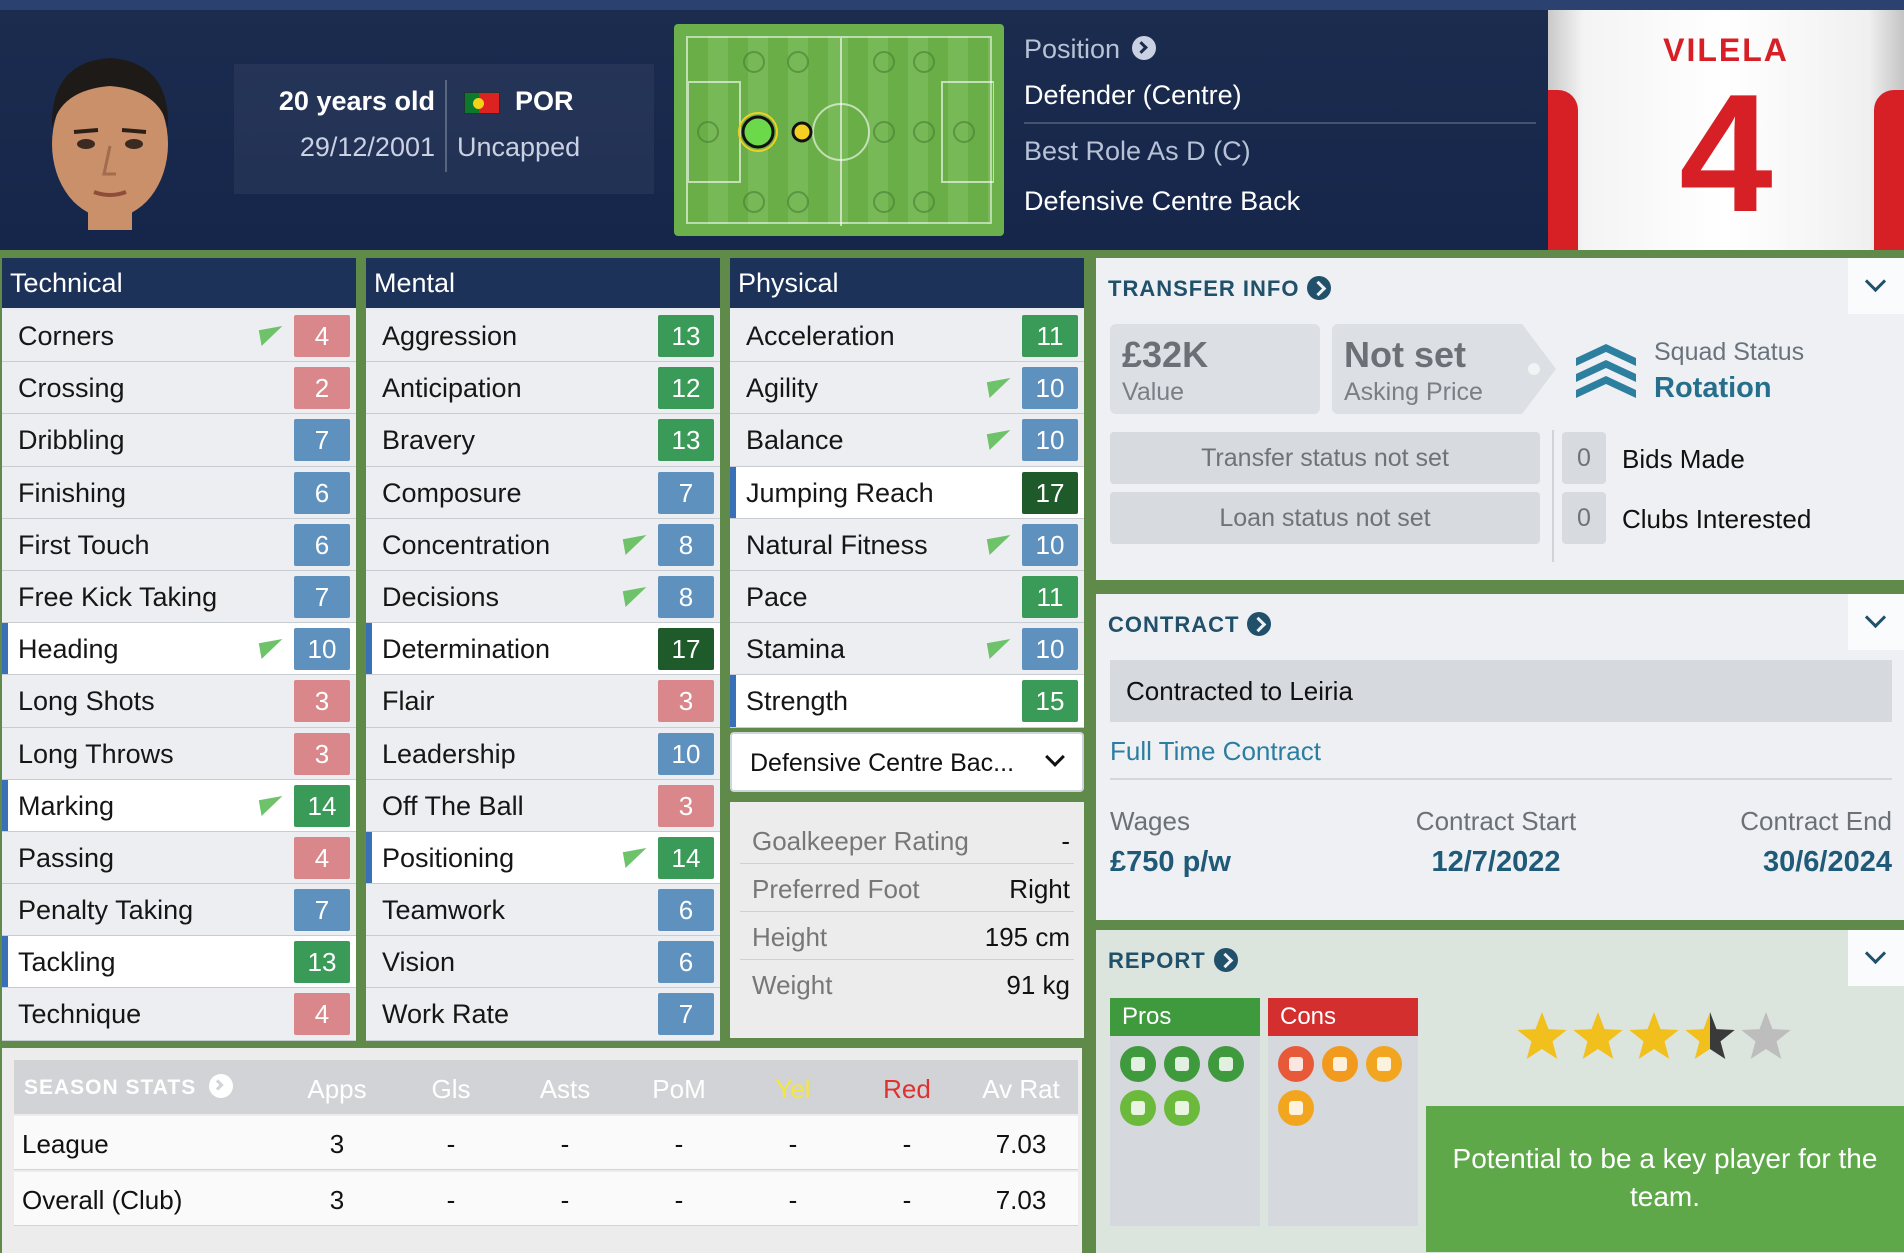 The height and width of the screenshot is (1253, 1904). I want to click on attribute-row-heading: Heading 10, so click(179, 649).